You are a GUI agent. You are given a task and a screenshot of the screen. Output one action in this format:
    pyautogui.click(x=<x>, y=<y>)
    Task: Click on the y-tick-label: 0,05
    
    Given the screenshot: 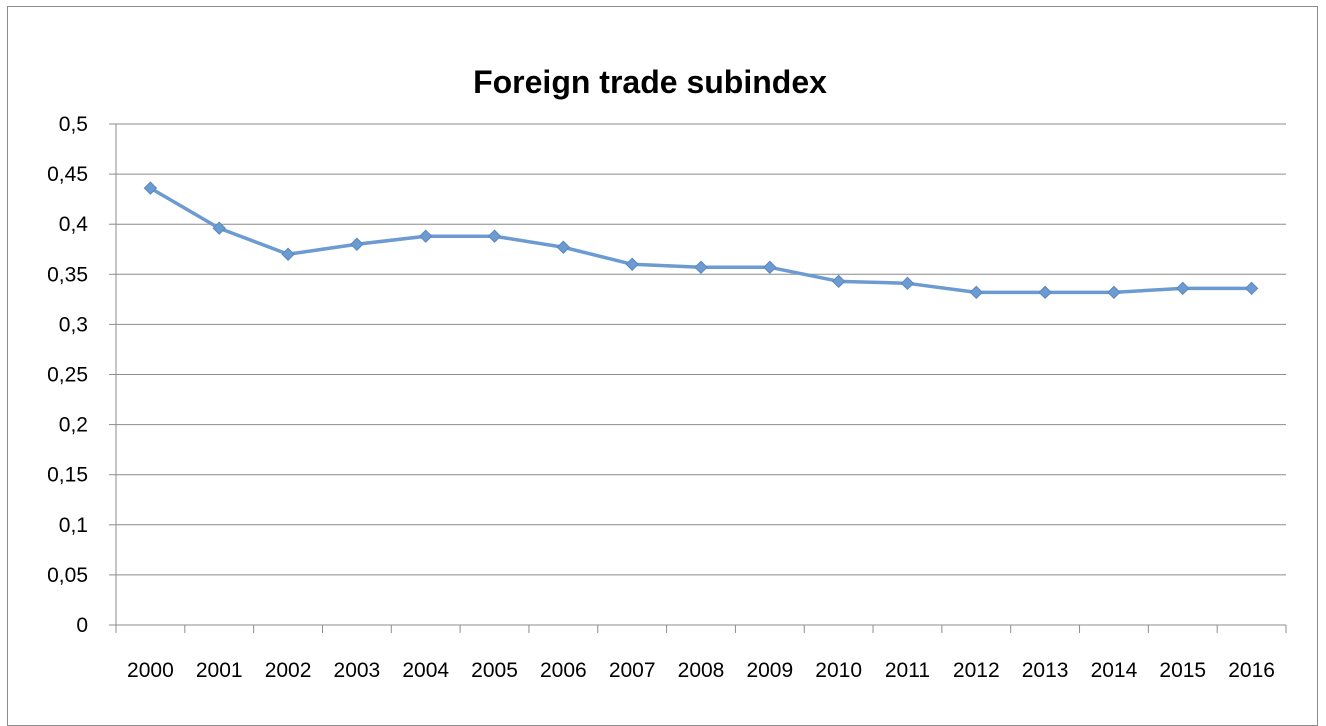 What is the action you would take?
    pyautogui.click(x=67, y=575)
    